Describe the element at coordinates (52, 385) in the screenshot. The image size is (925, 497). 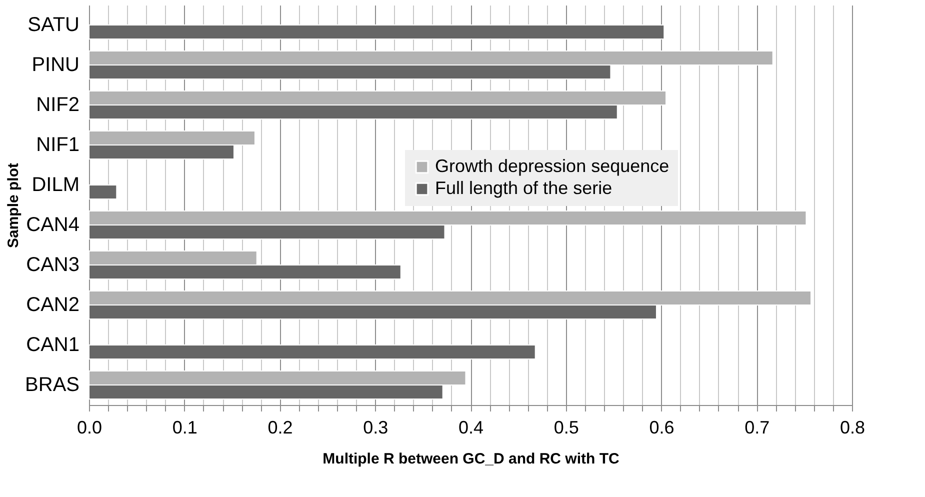
I see `y-tick-label: BRAS` at that location.